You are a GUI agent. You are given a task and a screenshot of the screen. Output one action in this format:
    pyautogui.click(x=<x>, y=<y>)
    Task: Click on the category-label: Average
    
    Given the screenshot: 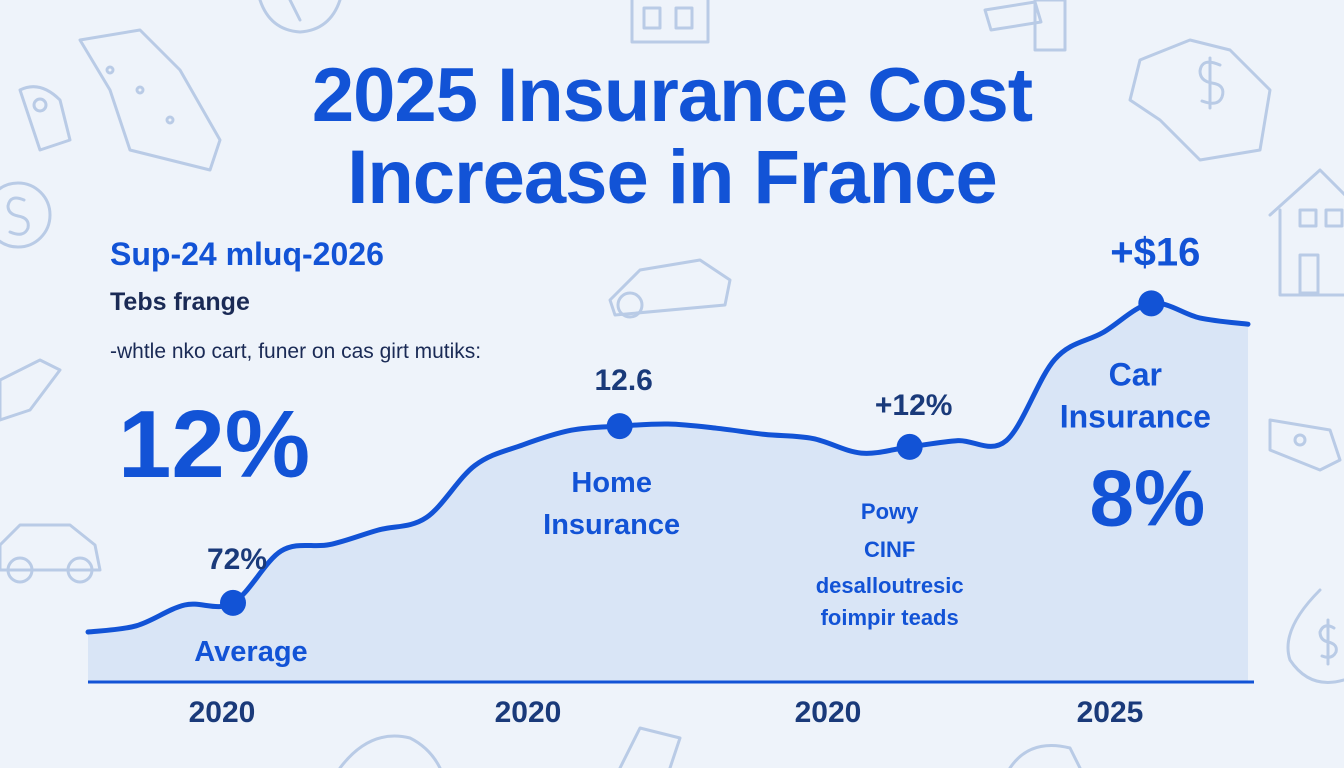 What is the action you would take?
    pyautogui.click(x=250, y=652)
    